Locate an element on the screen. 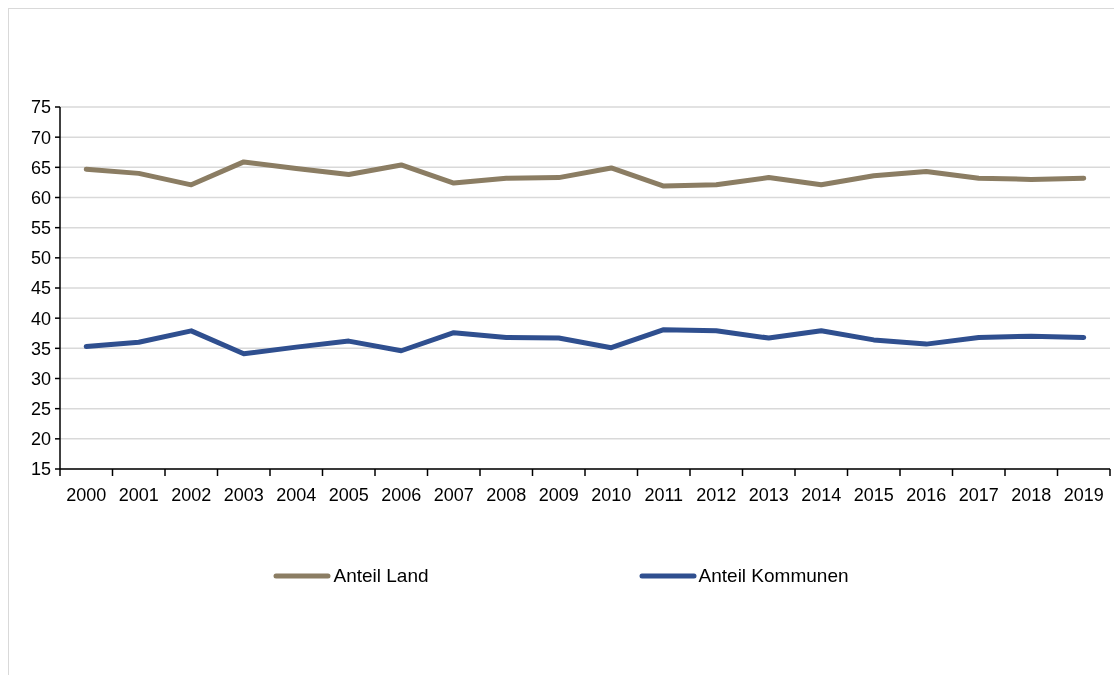 The image size is (1114, 675). x-tick-label: 2003 is located at coordinates (243, 494).